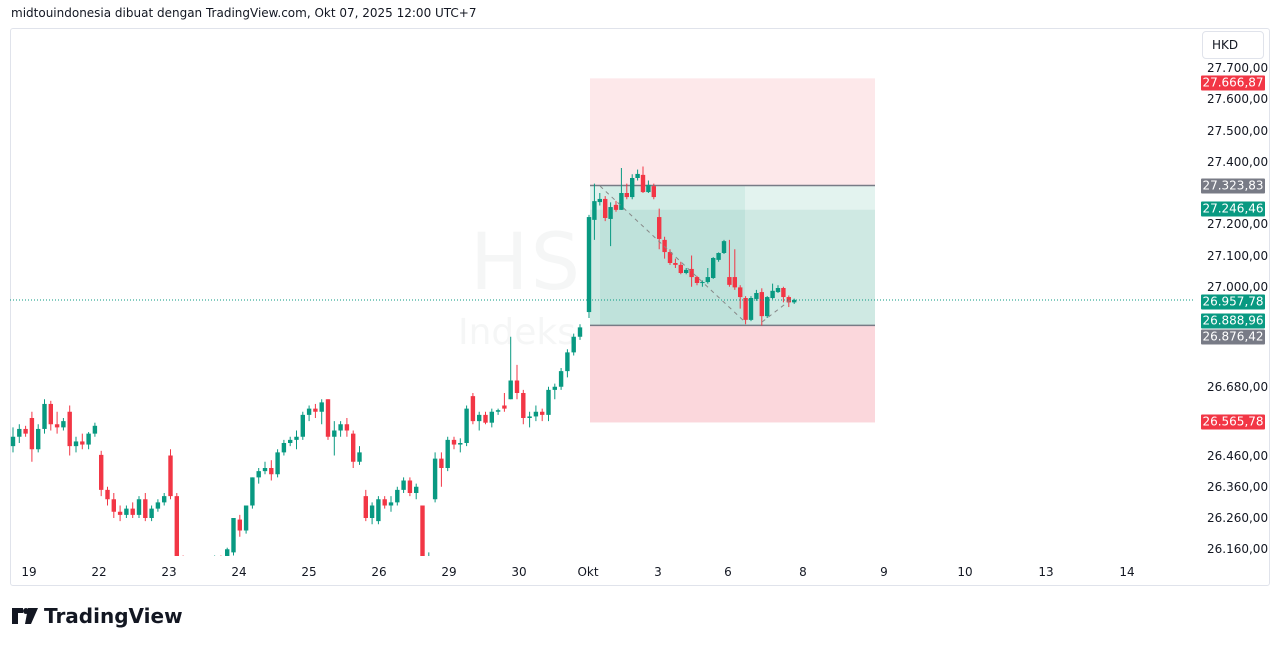  Describe the element at coordinates (732, 374) in the screenshot. I see `stop-zone` at that location.